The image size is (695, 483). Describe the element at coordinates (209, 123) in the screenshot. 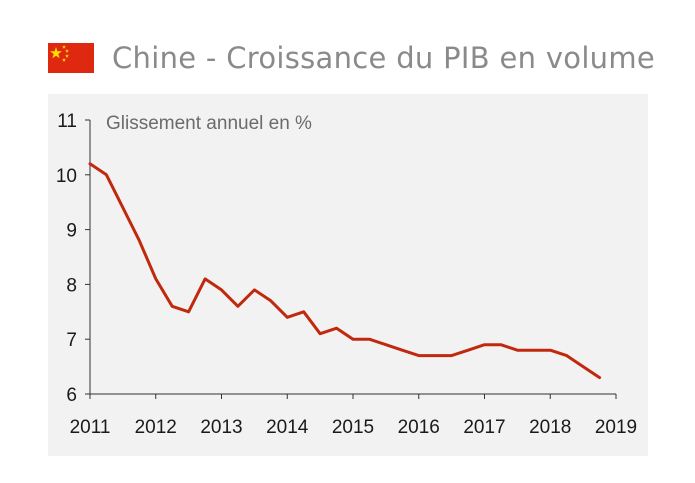

I see `chart-subtitle: Glissement annuel en %` at that location.